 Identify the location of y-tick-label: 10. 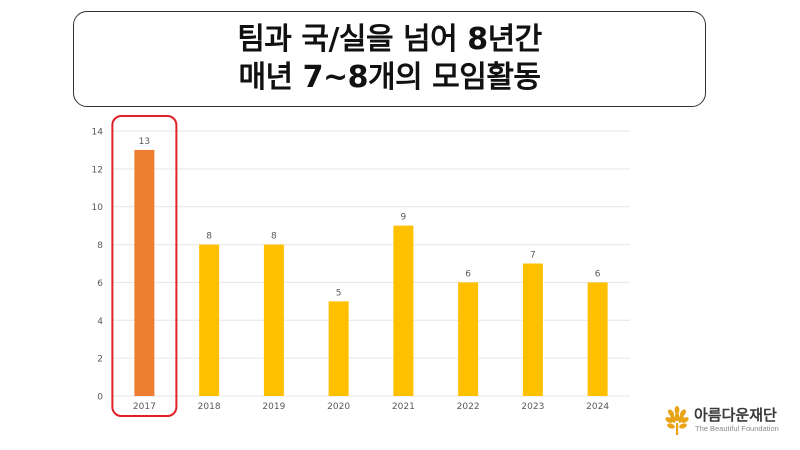
(98, 208).